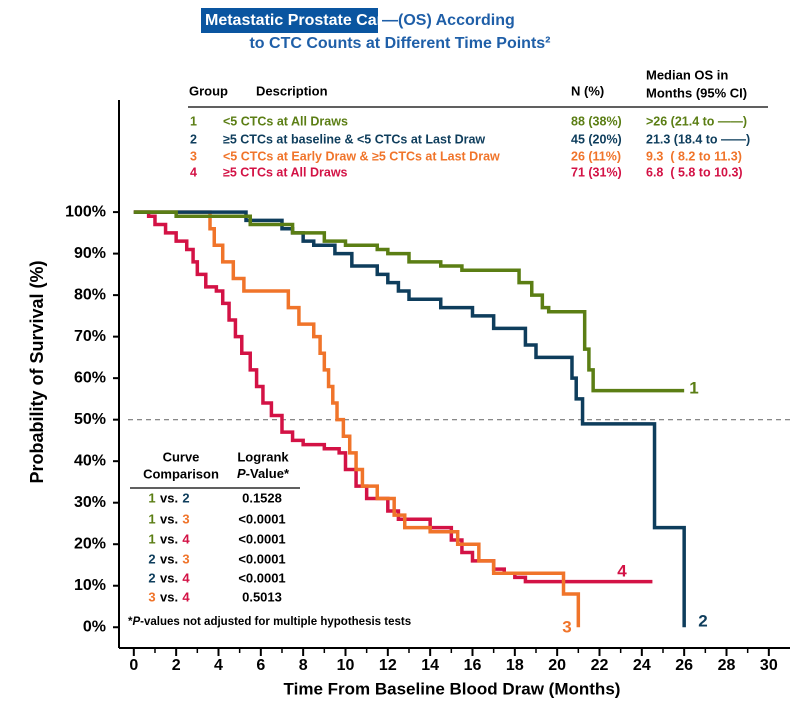  What do you see at coordinates (90, 253) in the screenshot?
I see `y-tick-label: 90%` at bounding box center [90, 253].